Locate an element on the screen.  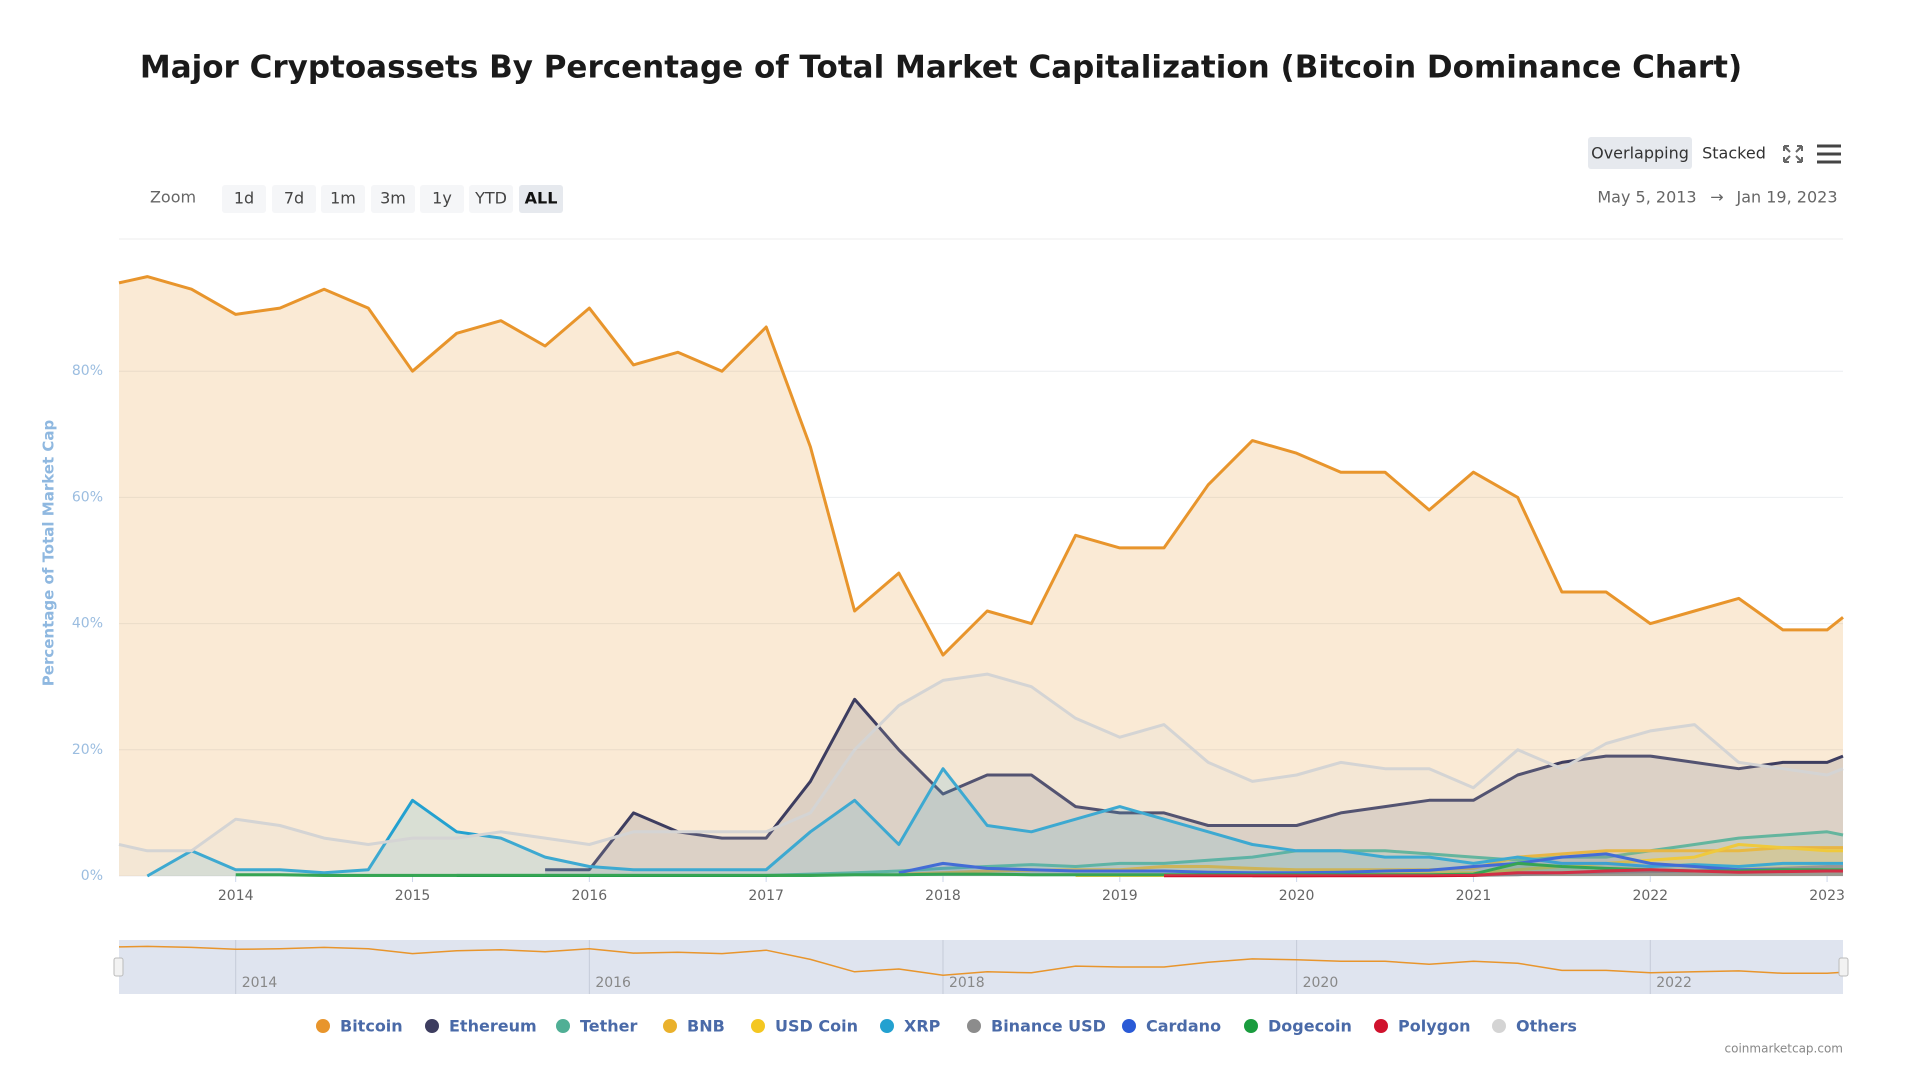
x-tick-label: 2014 is located at coordinates (236, 896).